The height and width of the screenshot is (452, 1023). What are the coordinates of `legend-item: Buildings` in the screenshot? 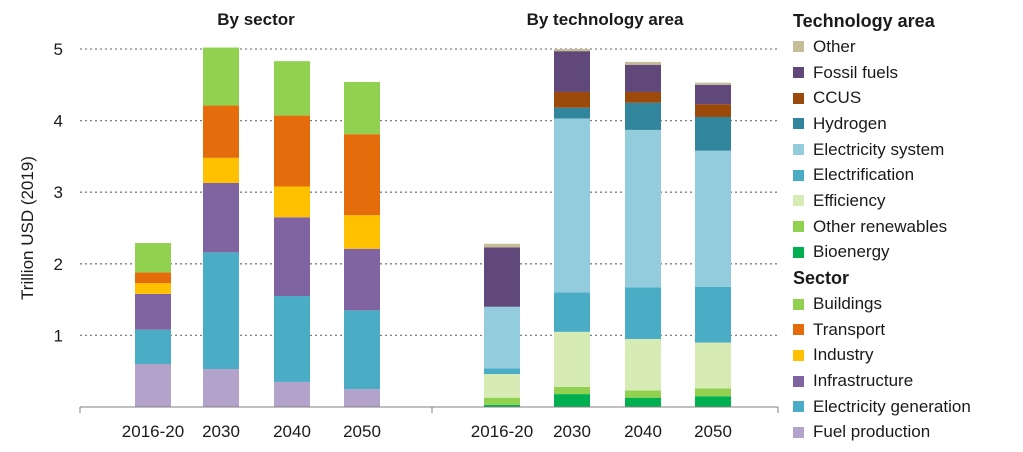 It's located at (905, 304).